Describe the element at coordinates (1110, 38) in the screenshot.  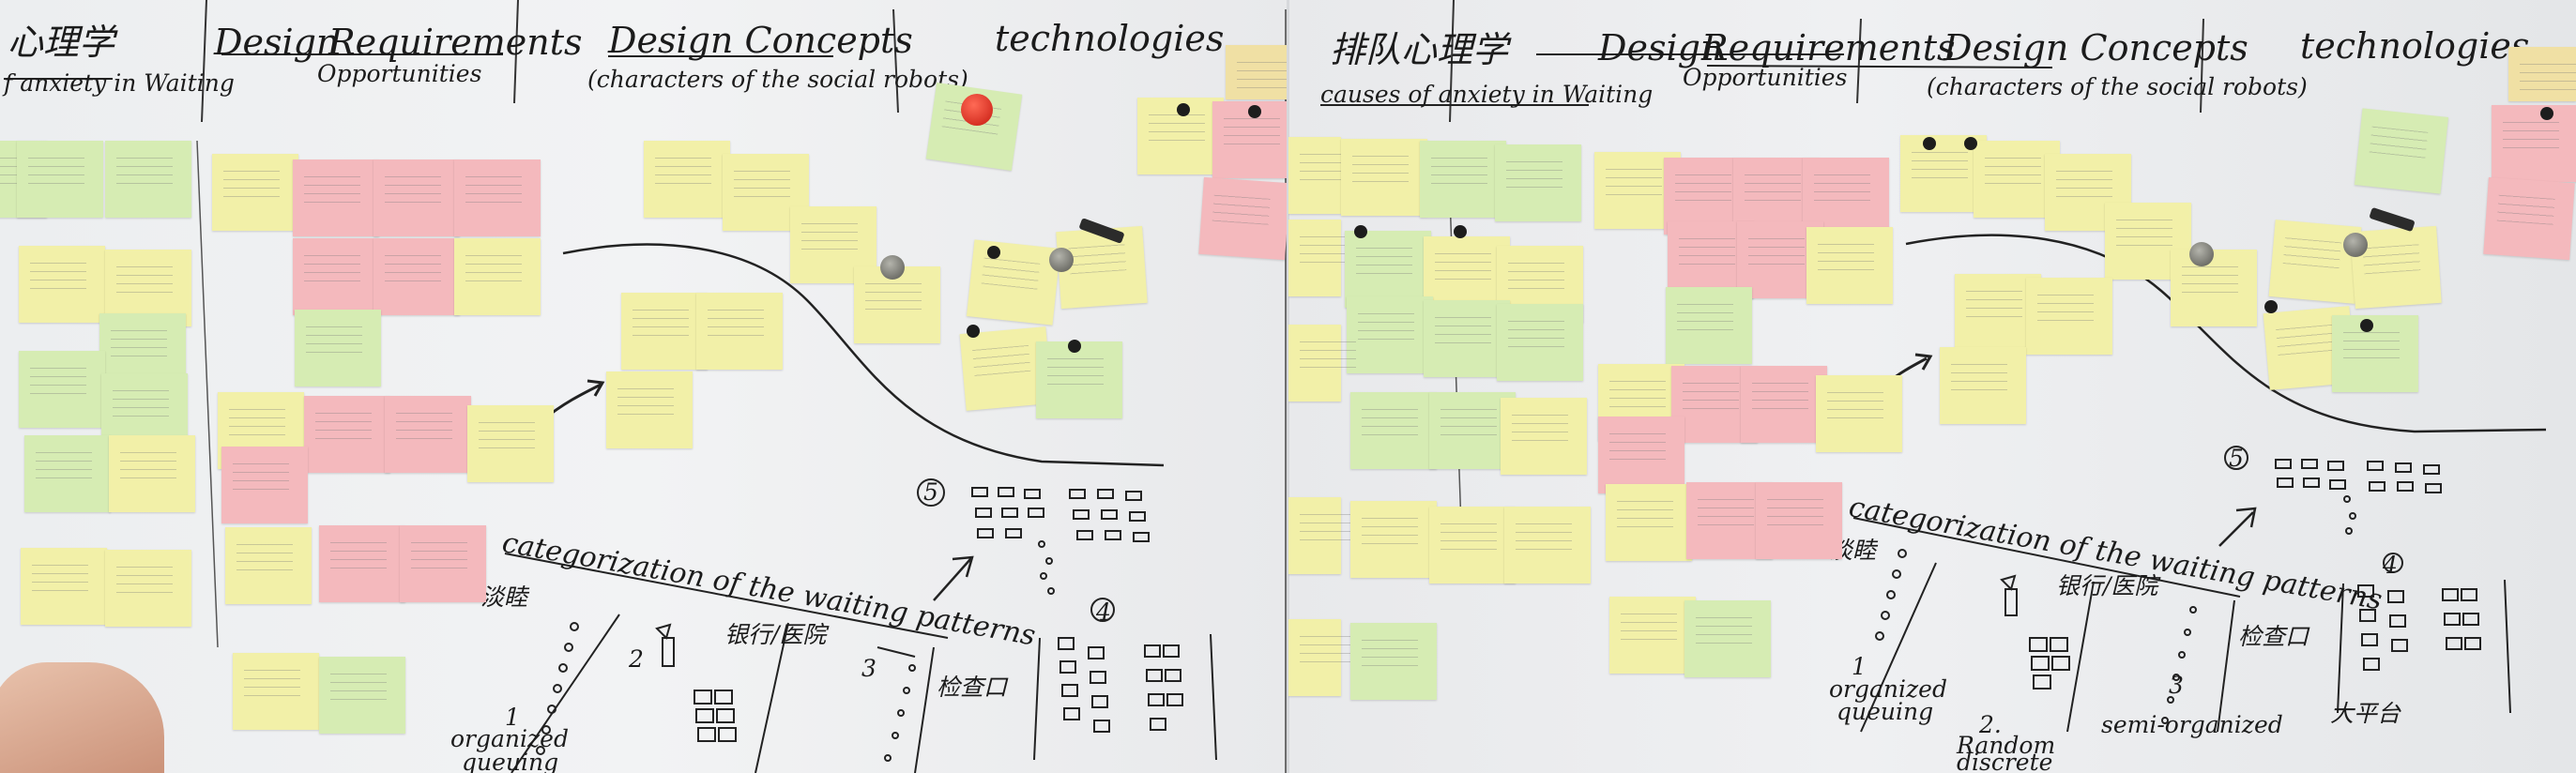
I see `heading-technologies: technologies` at that location.